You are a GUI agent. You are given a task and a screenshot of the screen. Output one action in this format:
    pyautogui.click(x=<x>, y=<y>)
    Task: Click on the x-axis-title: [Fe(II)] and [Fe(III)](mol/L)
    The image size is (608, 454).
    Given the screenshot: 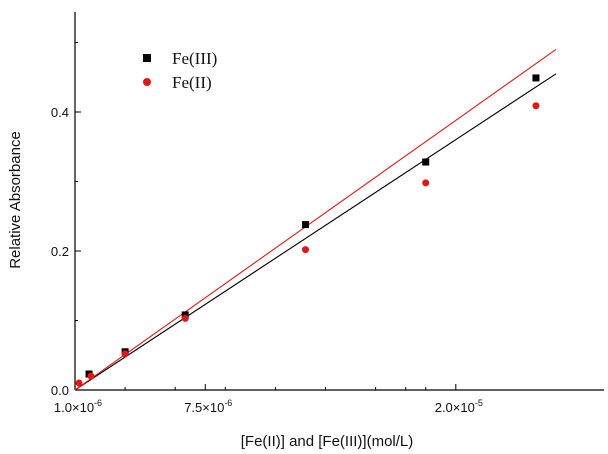 What is the action you would take?
    pyautogui.click(x=327, y=441)
    